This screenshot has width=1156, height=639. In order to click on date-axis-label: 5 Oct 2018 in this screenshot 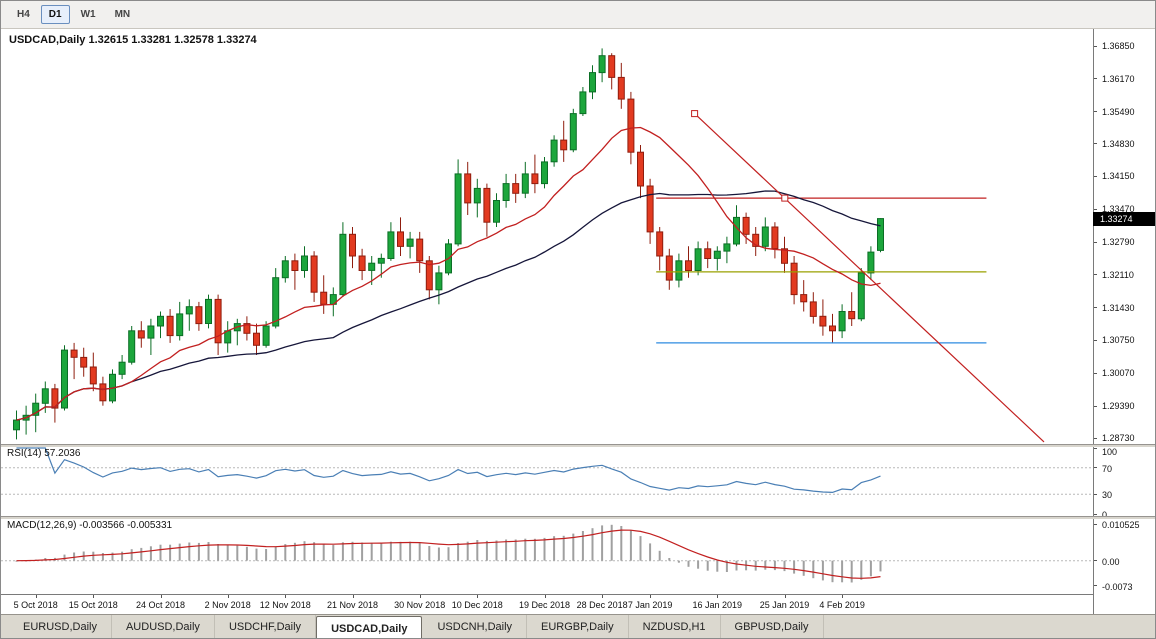, I will do `click(35, 605)`.